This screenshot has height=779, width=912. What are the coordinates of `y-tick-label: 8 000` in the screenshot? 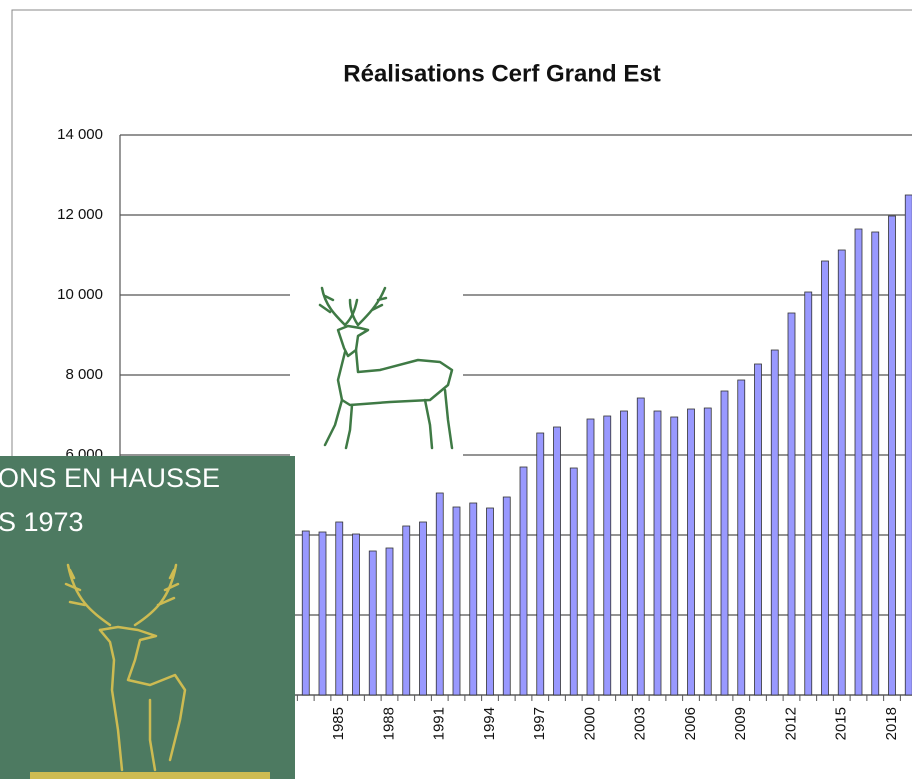 It's located at (84, 374).